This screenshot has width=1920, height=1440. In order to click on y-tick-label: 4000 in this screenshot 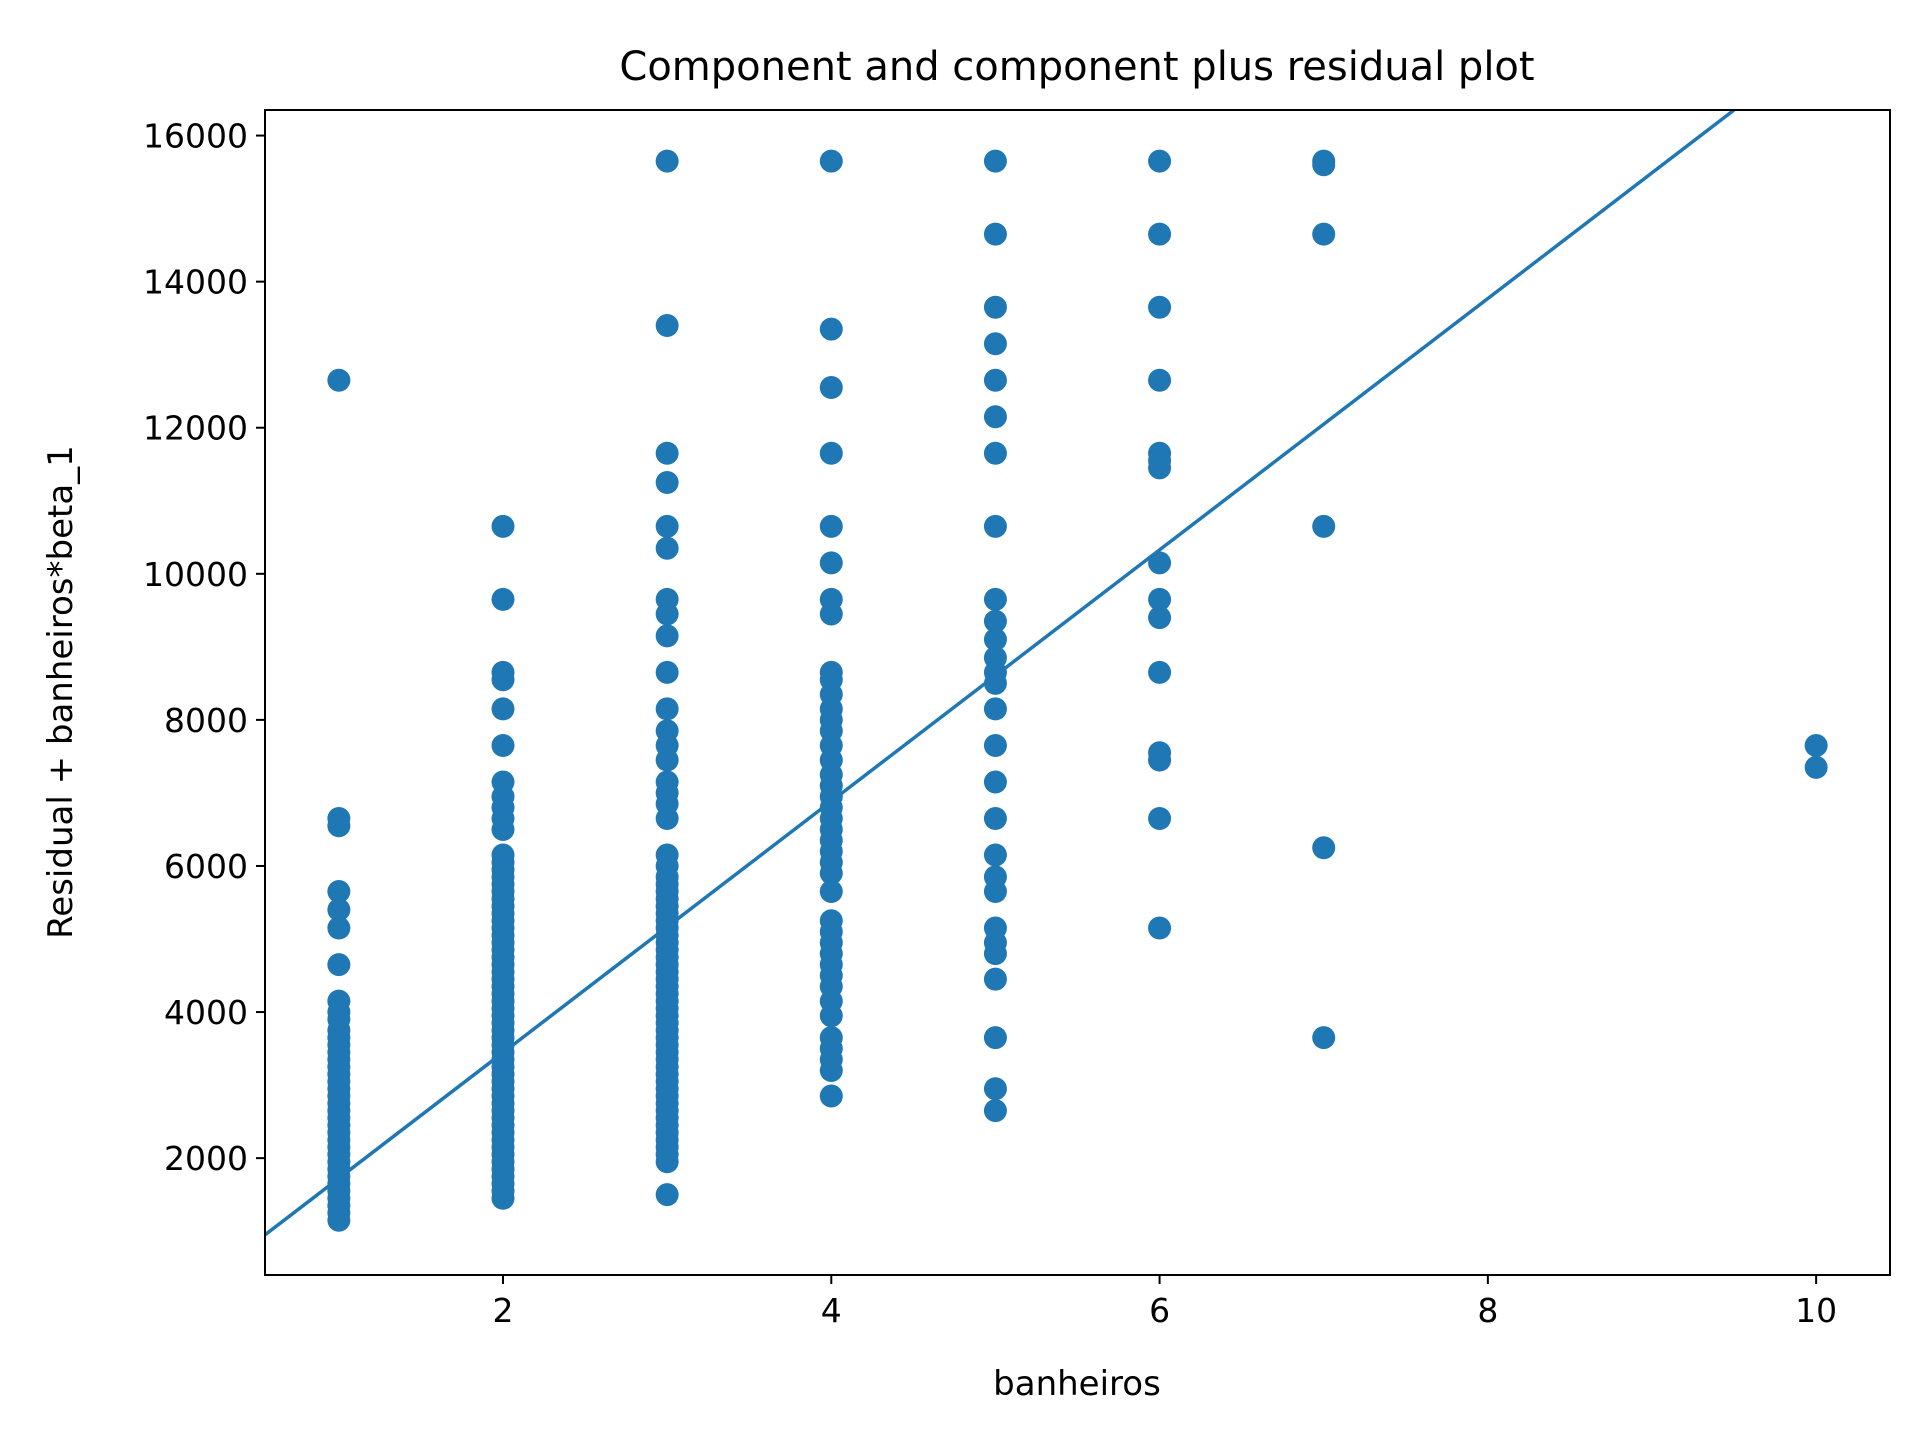, I will do `click(206, 1012)`.